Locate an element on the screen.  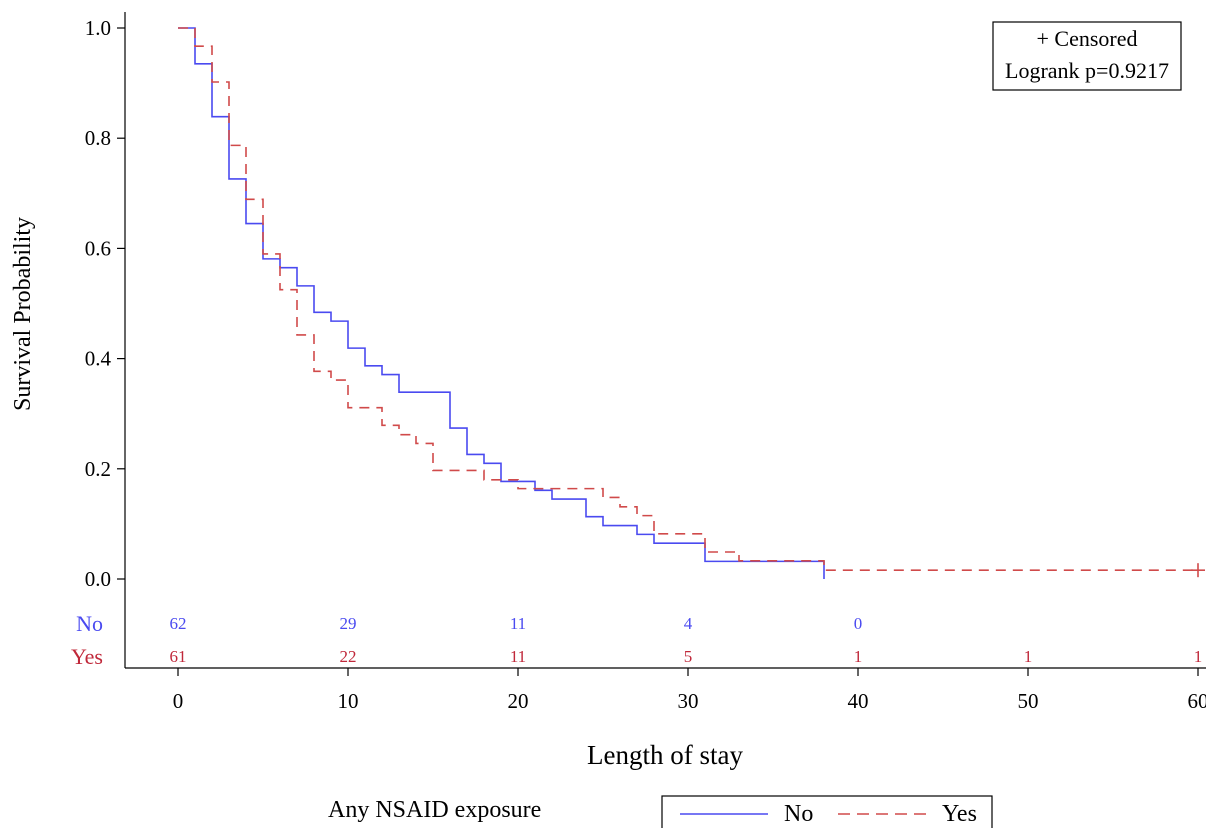
at-risk-count: 62 is located at coordinates (178, 623).